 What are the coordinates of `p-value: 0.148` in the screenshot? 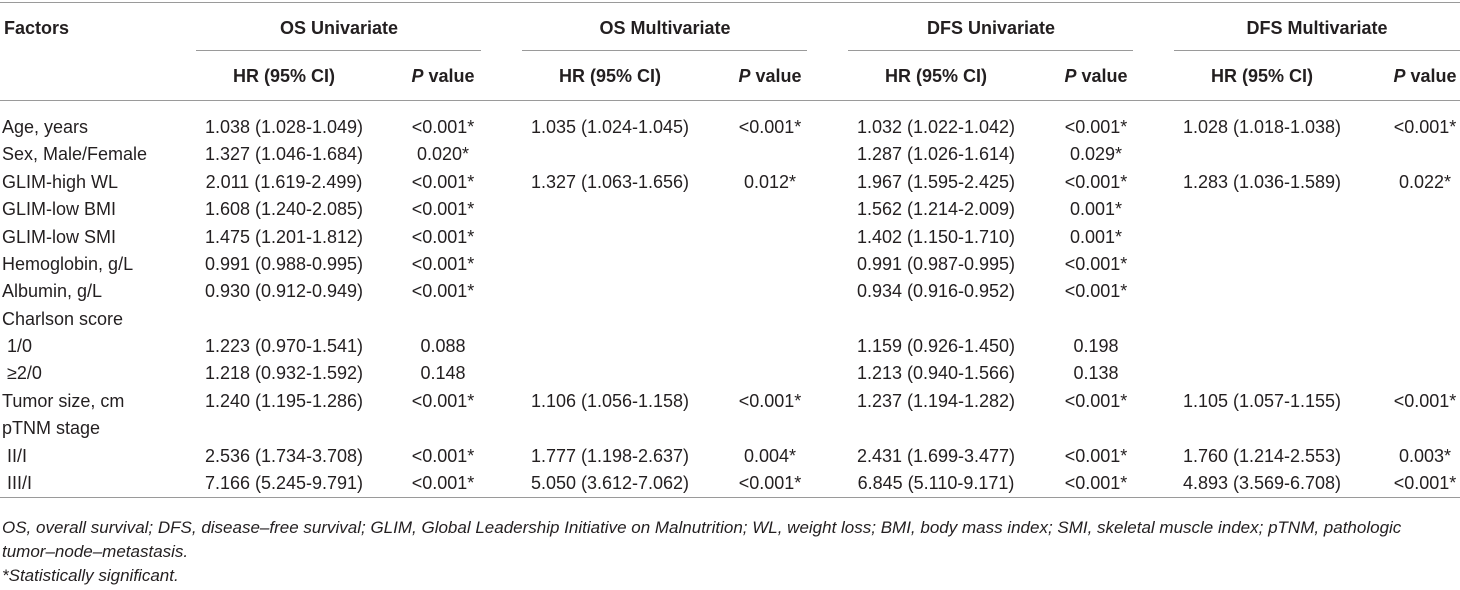 It's located at (443, 373).